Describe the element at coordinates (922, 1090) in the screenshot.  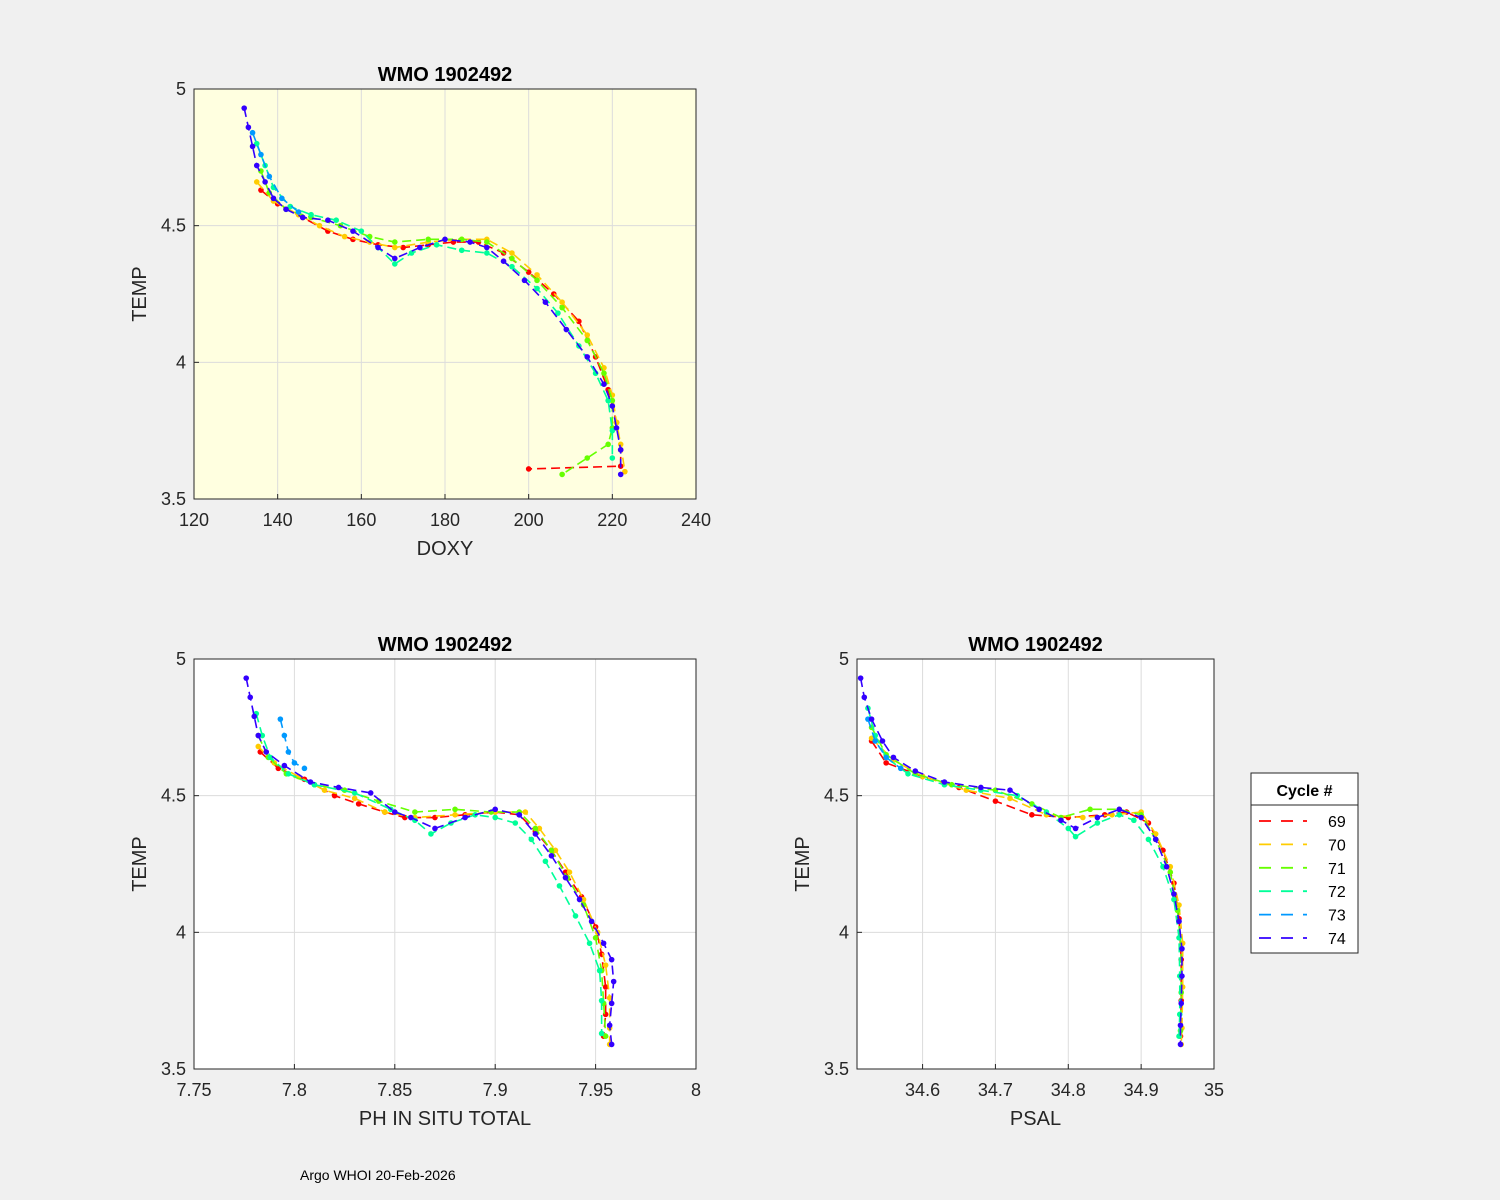
I see `x-tick-label: 34.6` at that location.